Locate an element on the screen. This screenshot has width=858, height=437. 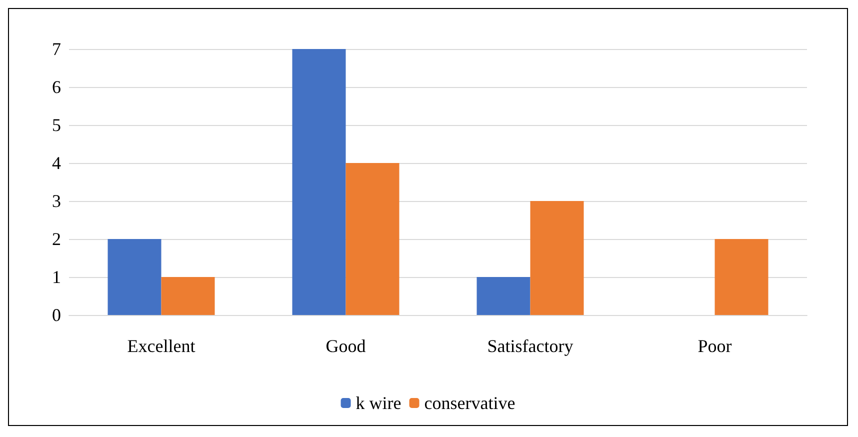
y-tick-label: 1 is located at coordinates (56, 277).